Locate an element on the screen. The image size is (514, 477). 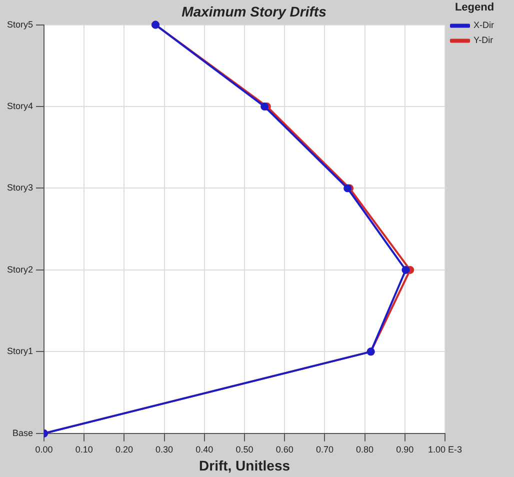
legend-label: X-Dir is located at coordinates (484, 25).